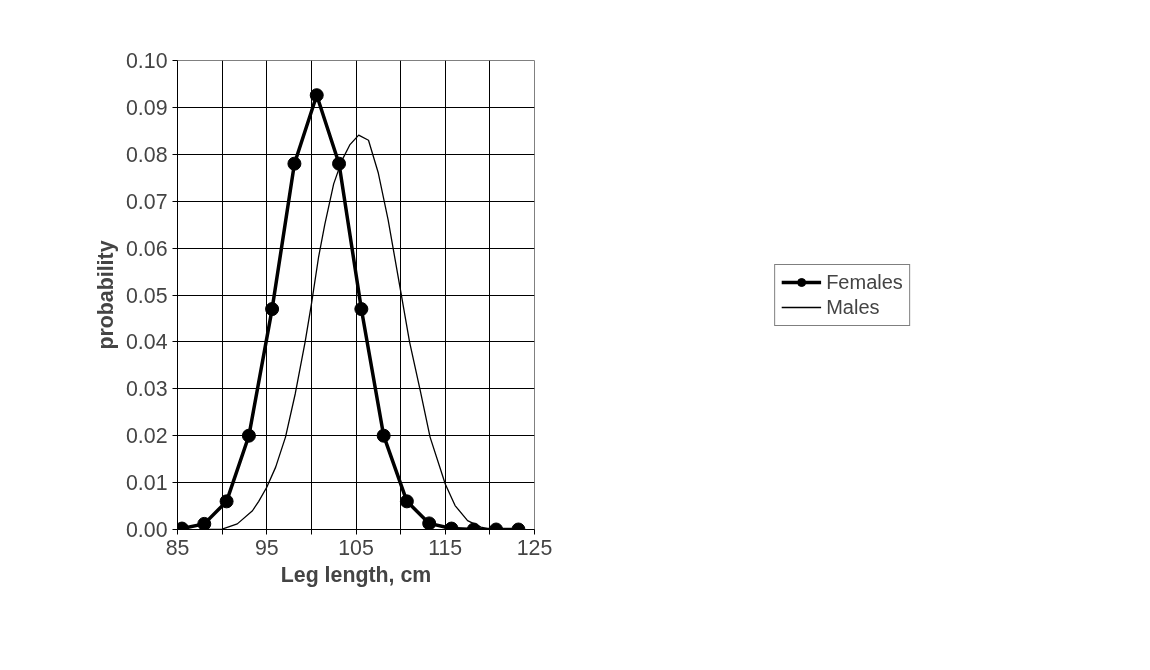 The height and width of the screenshot is (670, 1150). I want to click on legend-label: Males, so click(853, 307).